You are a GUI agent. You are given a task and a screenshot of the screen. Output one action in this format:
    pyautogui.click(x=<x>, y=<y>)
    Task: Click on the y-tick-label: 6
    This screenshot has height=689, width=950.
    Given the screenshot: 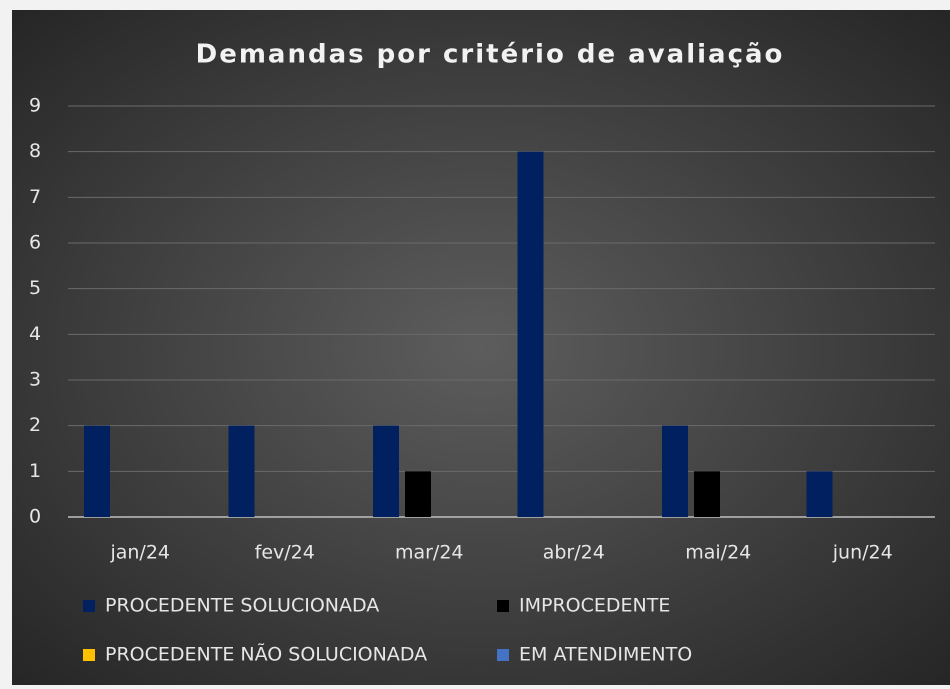 What is the action you would take?
    pyautogui.click(x=35, y=243)
    